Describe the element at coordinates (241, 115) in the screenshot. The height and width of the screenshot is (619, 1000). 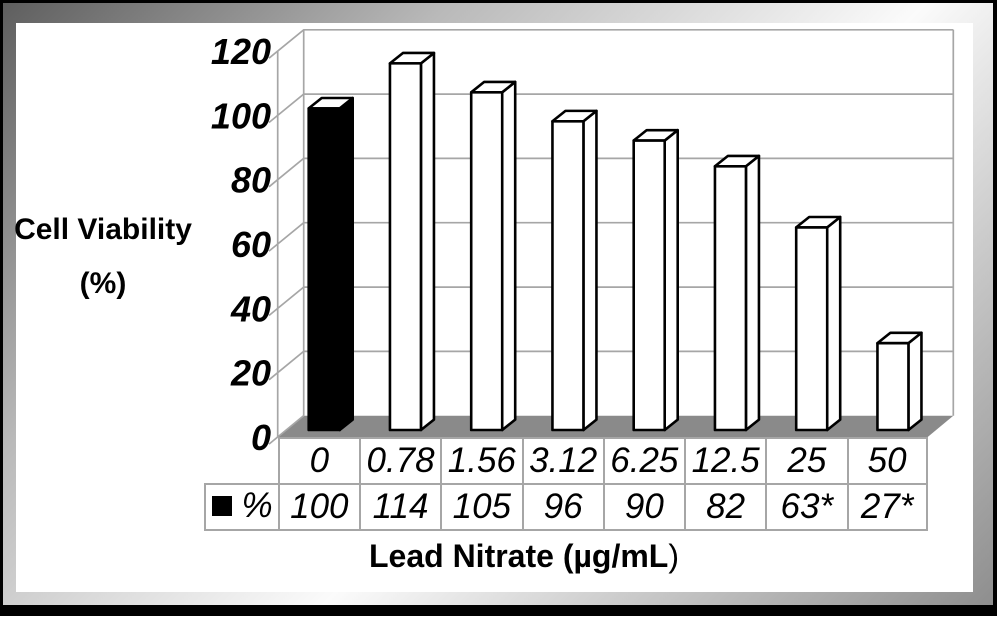
I see `y-tick-label: 100` at that location.